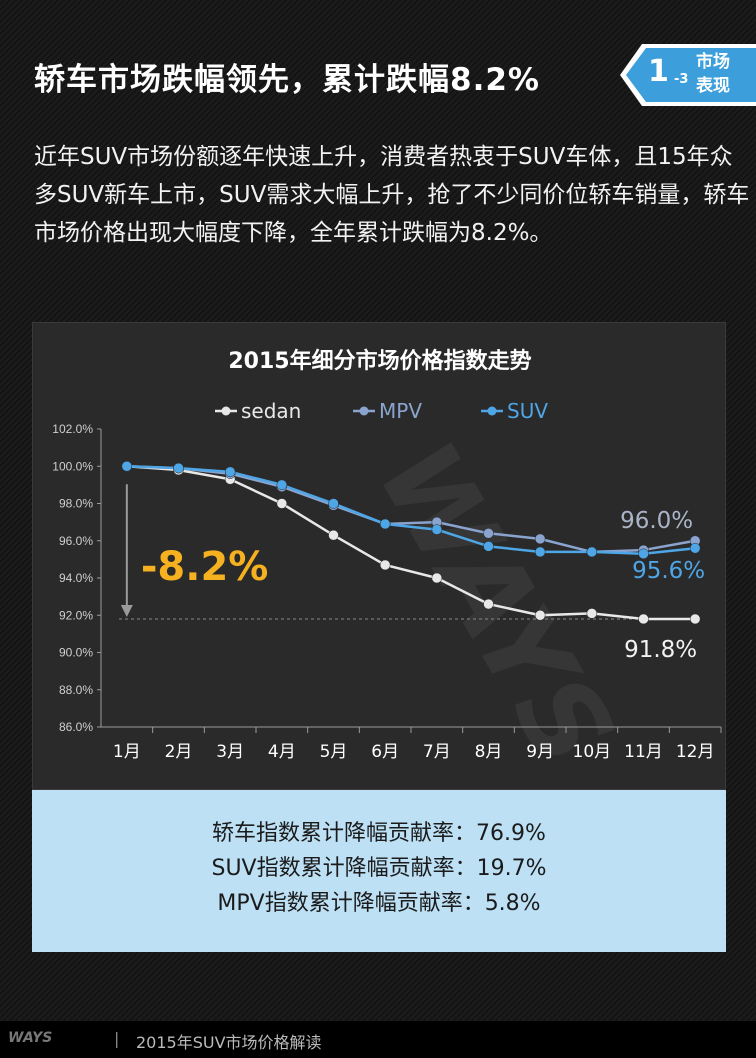 The width and height of the screenshot is (756, 1058). I want to click on y-tick-label: 98.0%, so click(76, 504).